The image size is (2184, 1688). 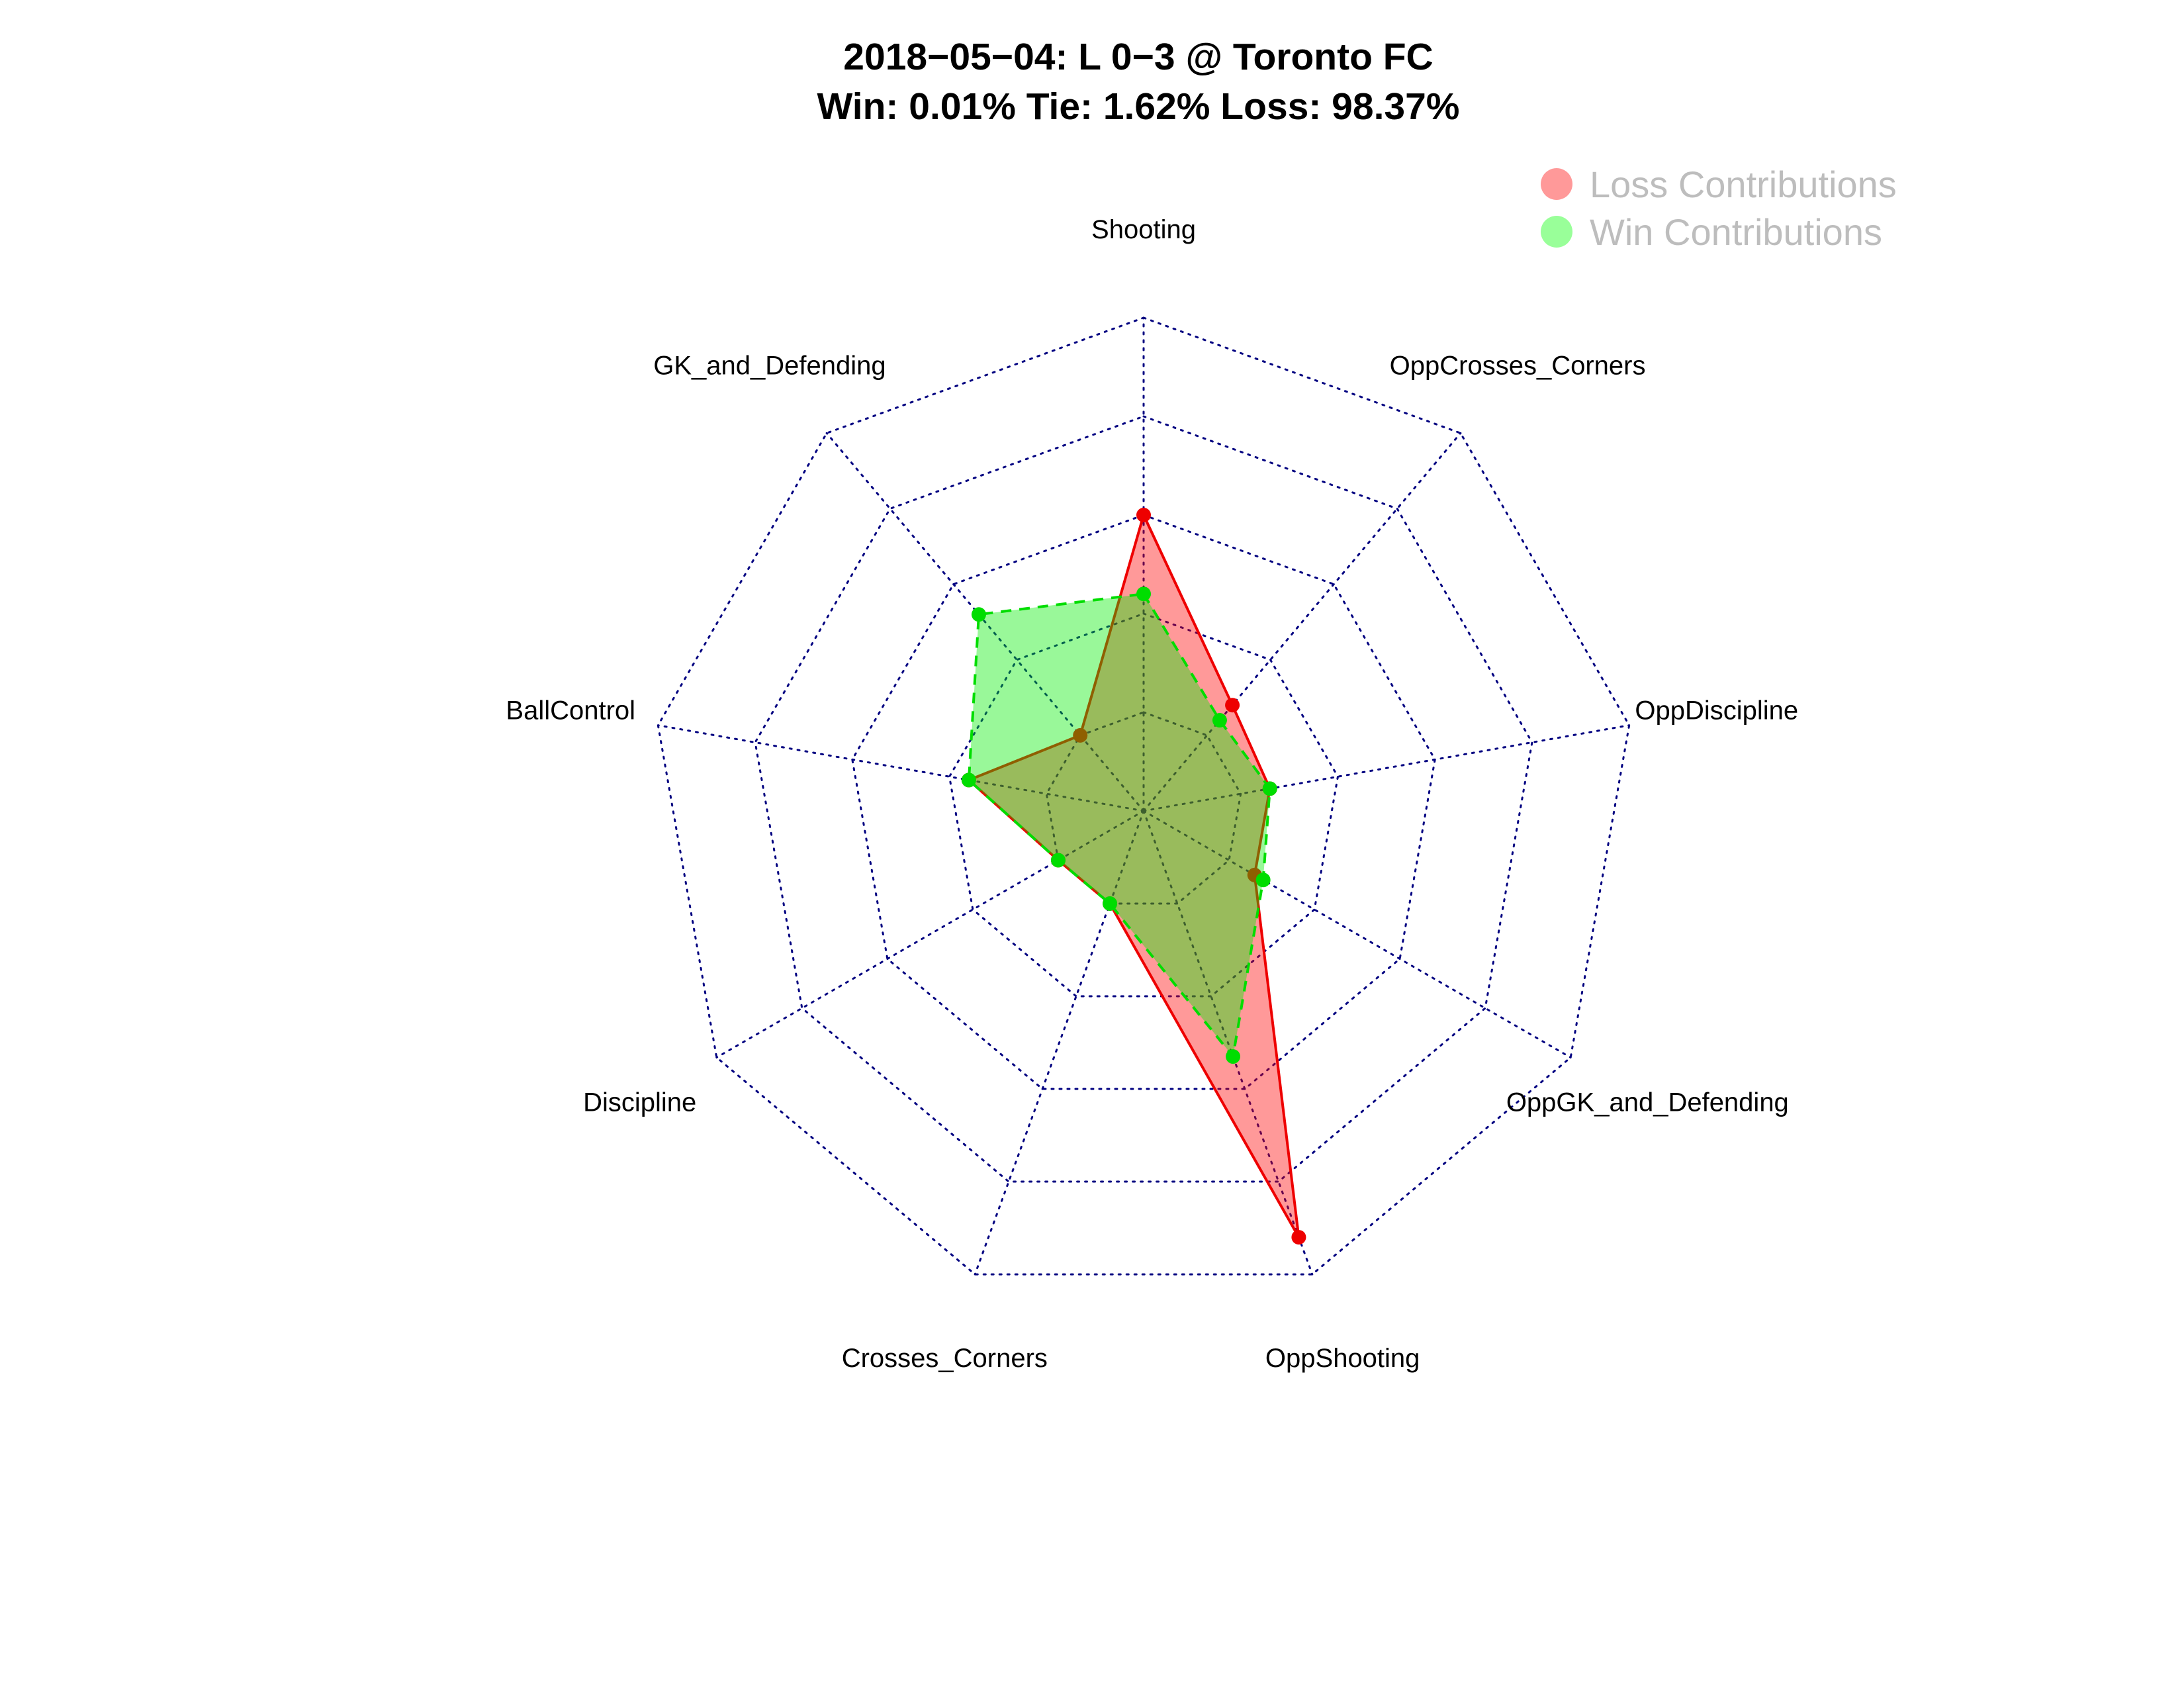 What do you see at coordinates (1743, 184) in the screenshot?
I see `legend-label-loss: Loss Contributions` at bounding box center [1743, 184].